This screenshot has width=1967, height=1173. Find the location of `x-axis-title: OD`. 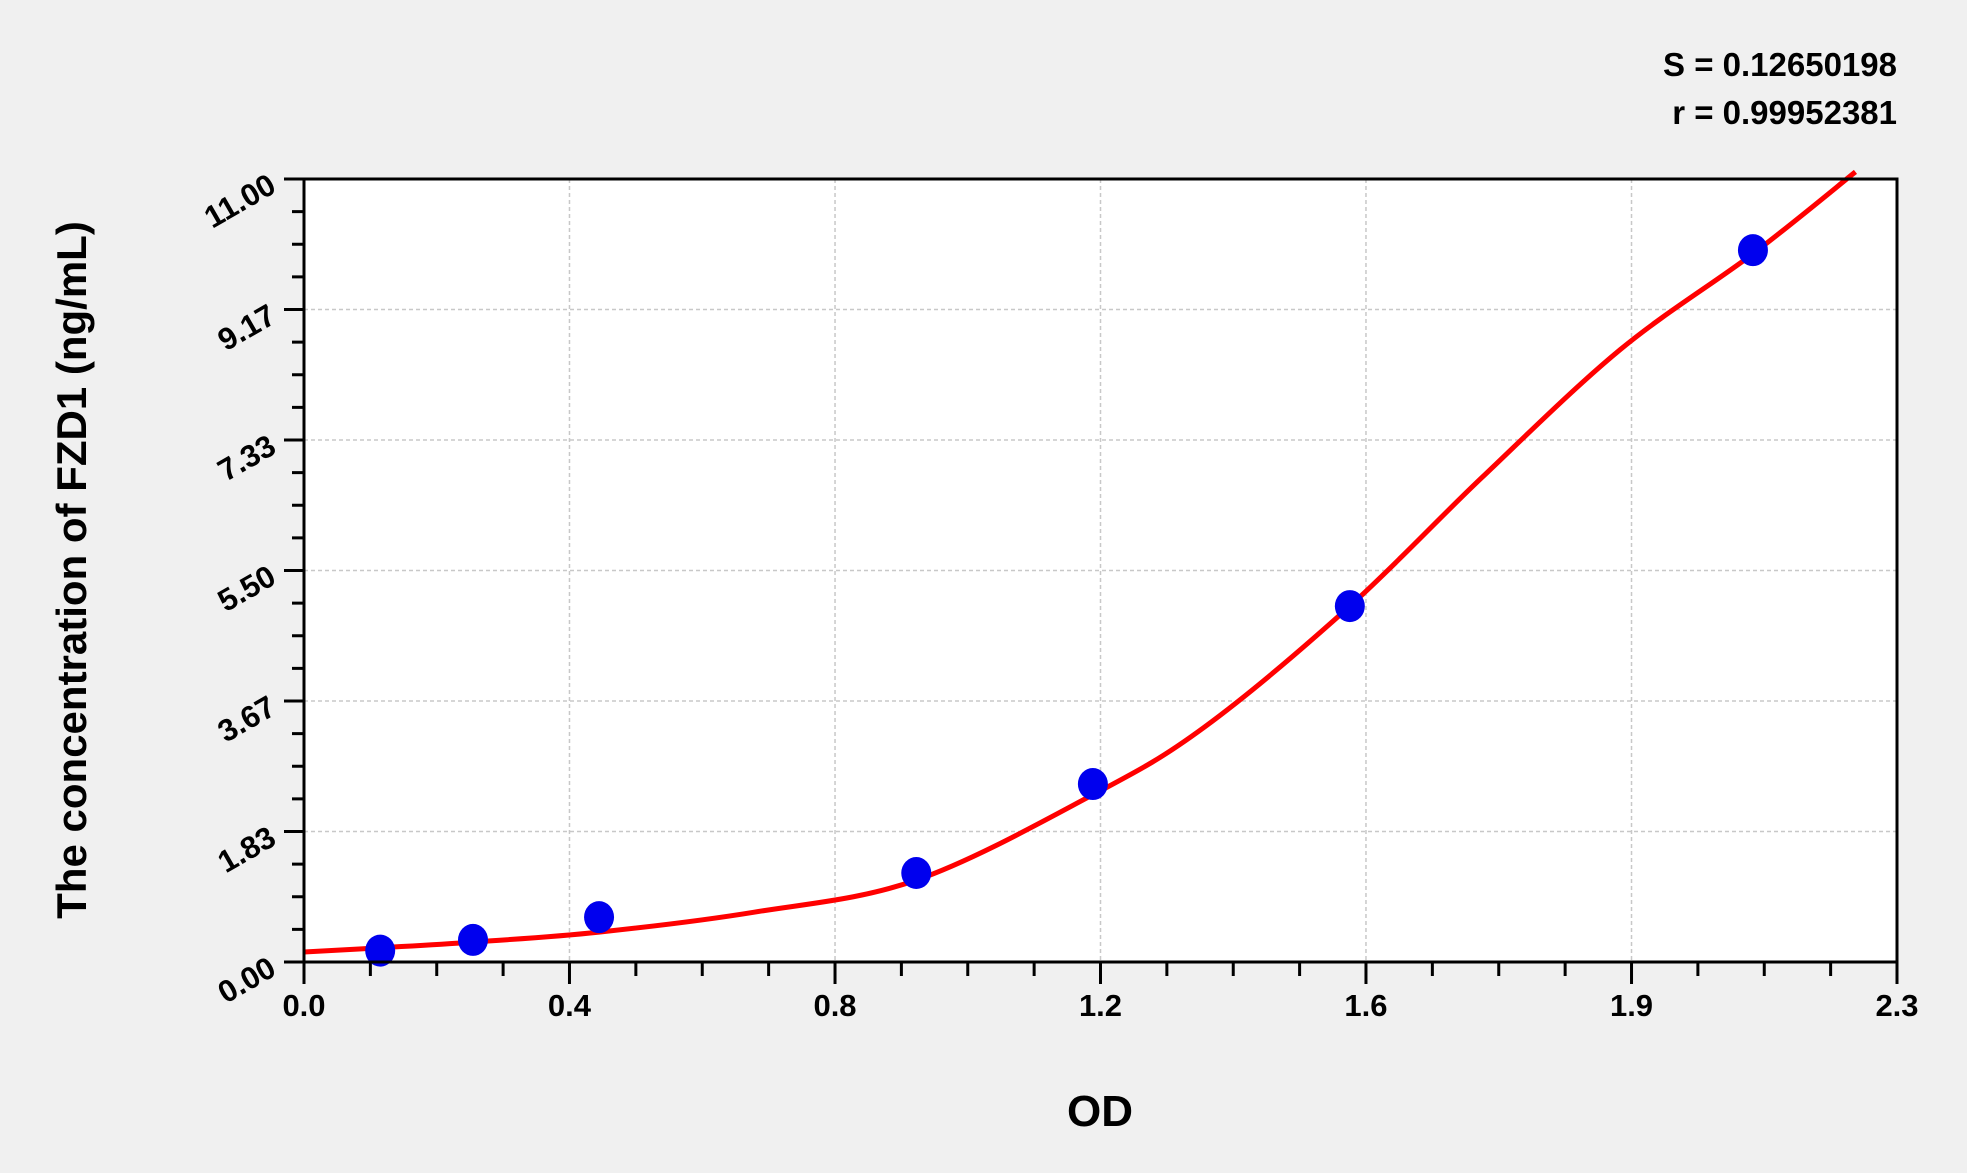

x-axis-title: OD is located at coordinates (1100, 1111).